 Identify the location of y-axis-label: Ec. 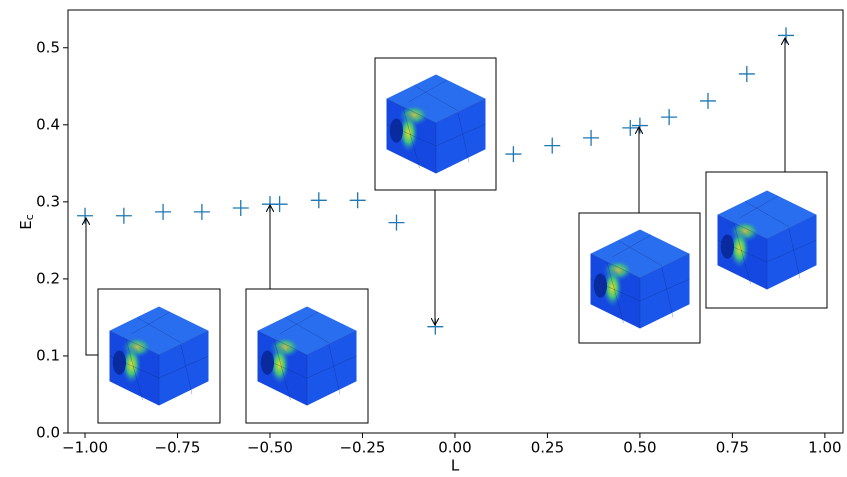
(27, 222).